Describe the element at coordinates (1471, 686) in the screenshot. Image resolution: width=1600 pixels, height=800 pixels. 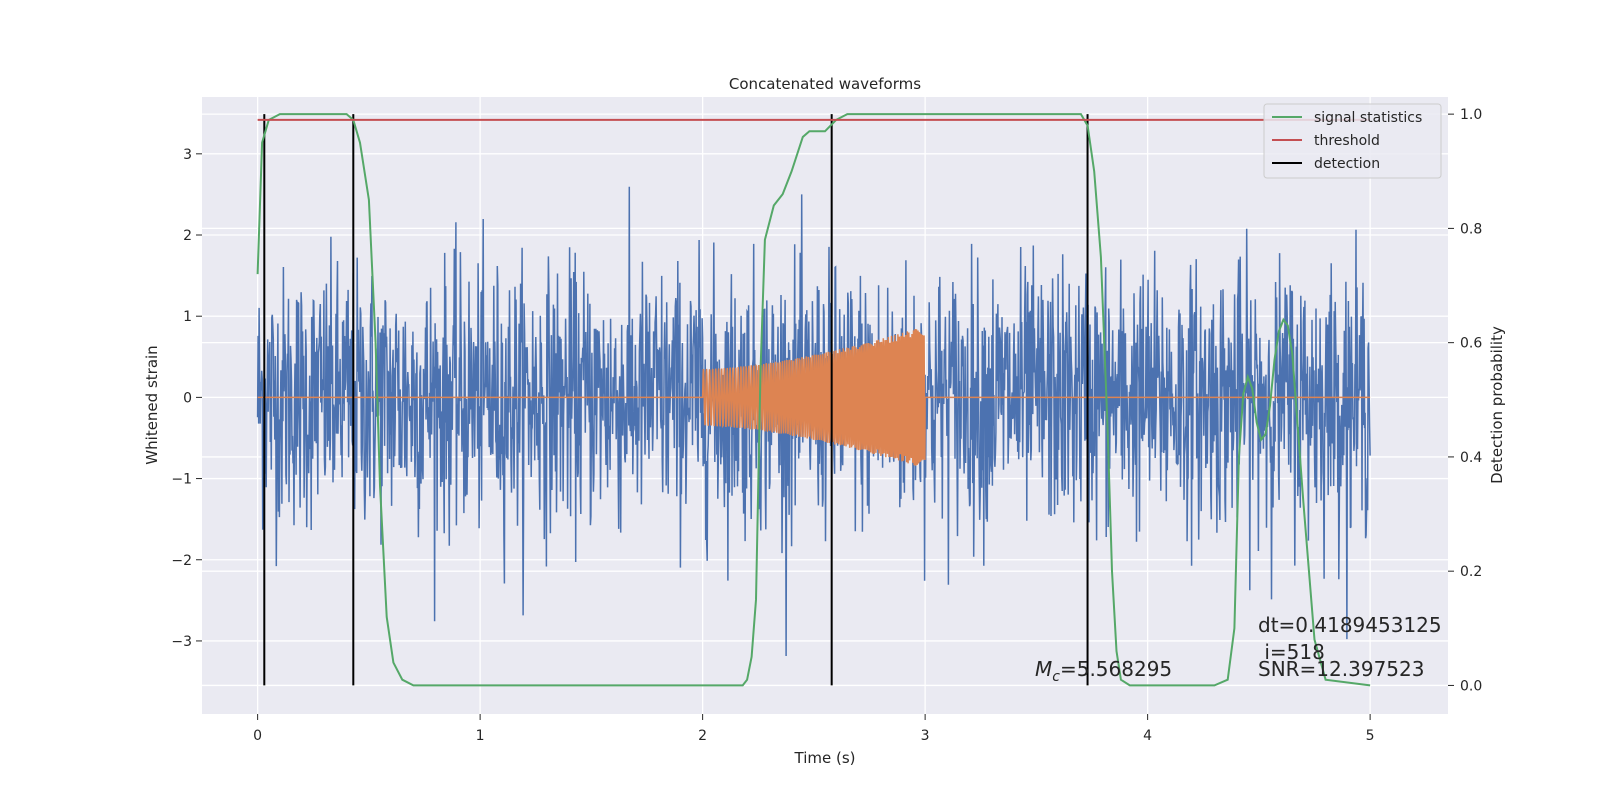
I see `right-tick-label-0: 0.0` at that location.